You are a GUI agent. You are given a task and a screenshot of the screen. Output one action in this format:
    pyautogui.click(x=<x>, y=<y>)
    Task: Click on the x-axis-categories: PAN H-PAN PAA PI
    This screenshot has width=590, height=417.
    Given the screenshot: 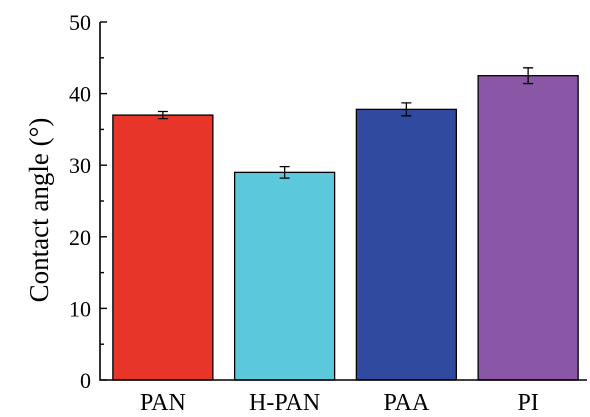 What is the action you would take?
    pyautogui.click(x=339, y=403)
    